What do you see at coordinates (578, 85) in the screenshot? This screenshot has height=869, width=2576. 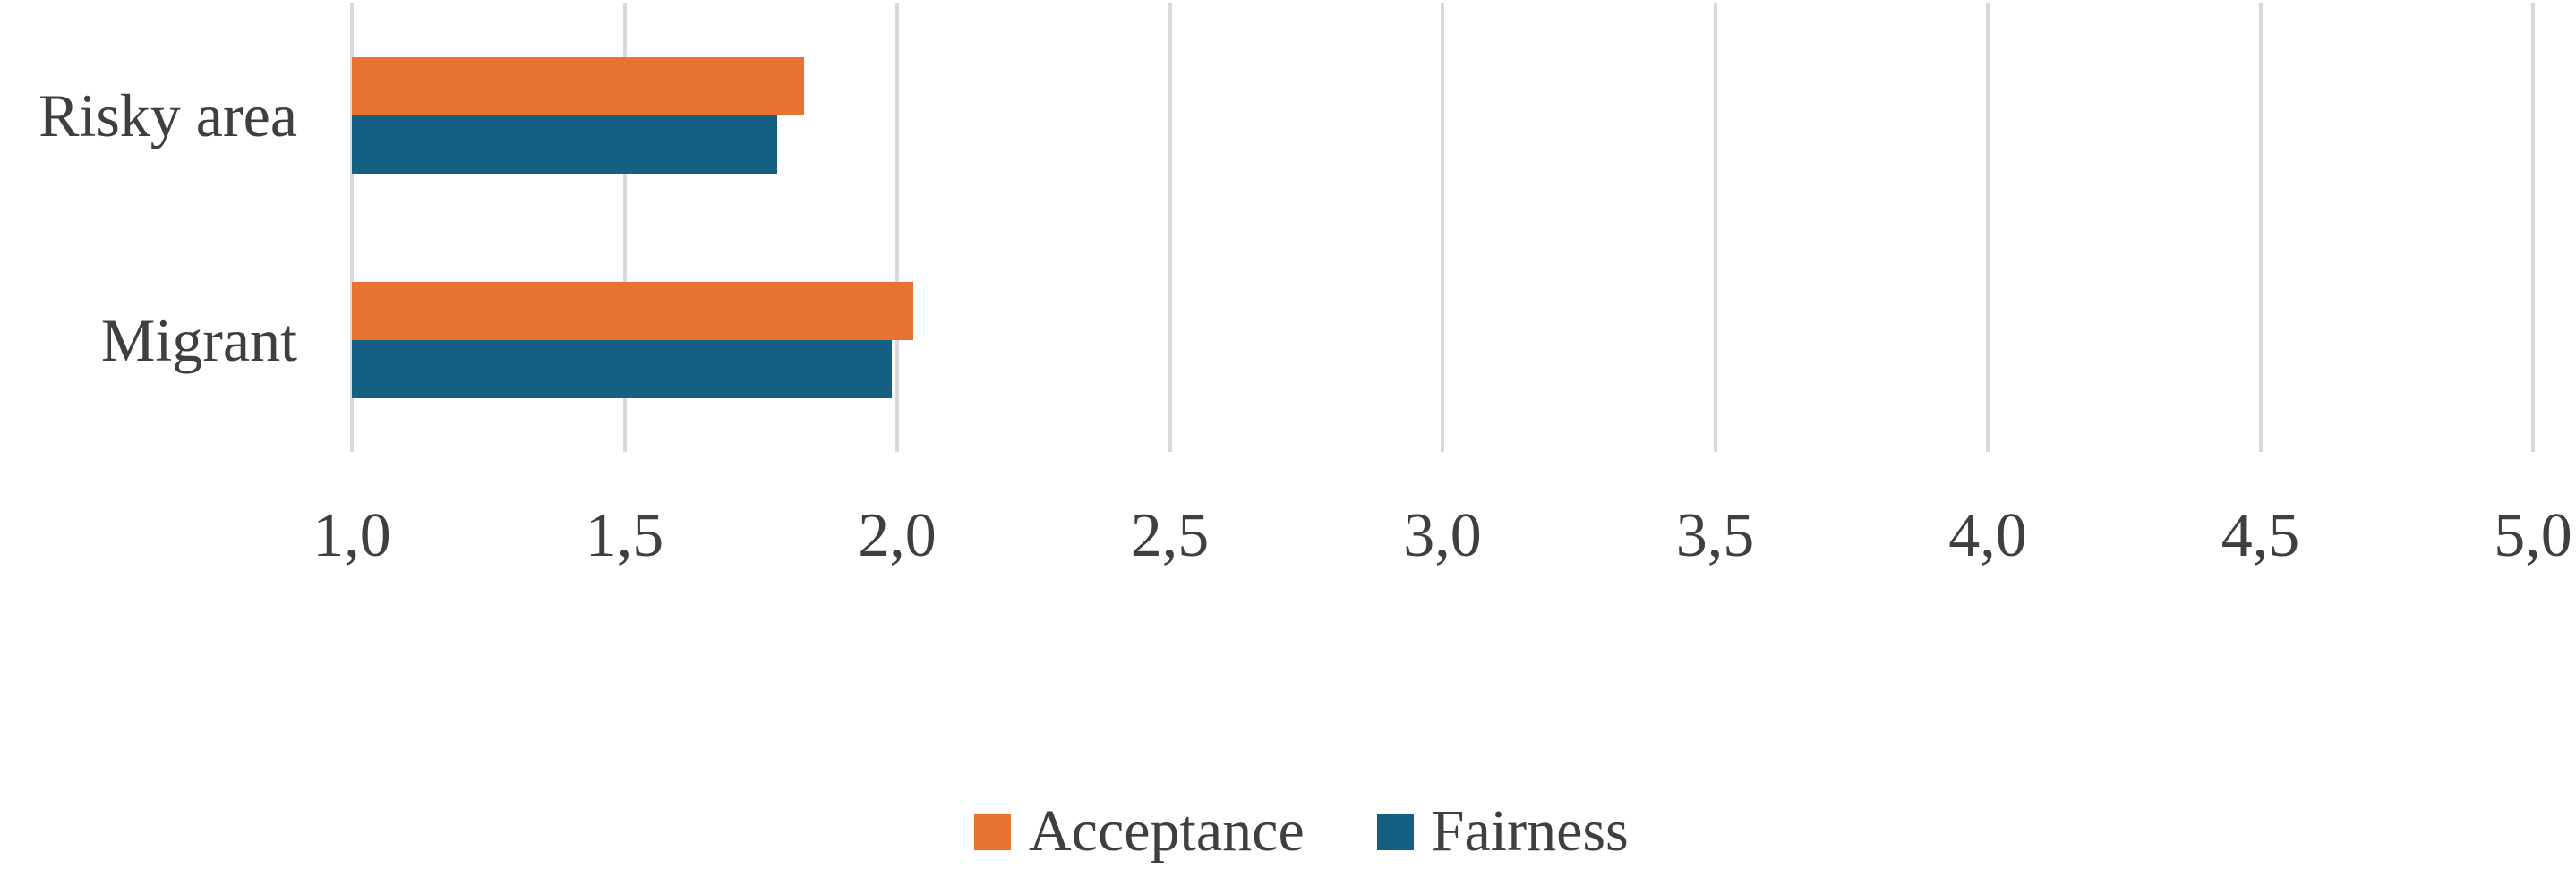 I see `bar-acceptance-risky-area` at bounding box center [578, 85].